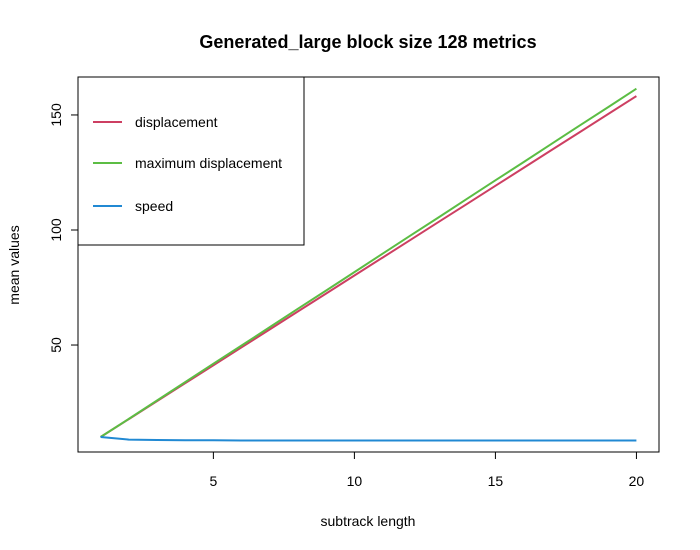 This screenshot has width=700, height=550. I want to click on x-tick-label: 5, so click(213, 481).